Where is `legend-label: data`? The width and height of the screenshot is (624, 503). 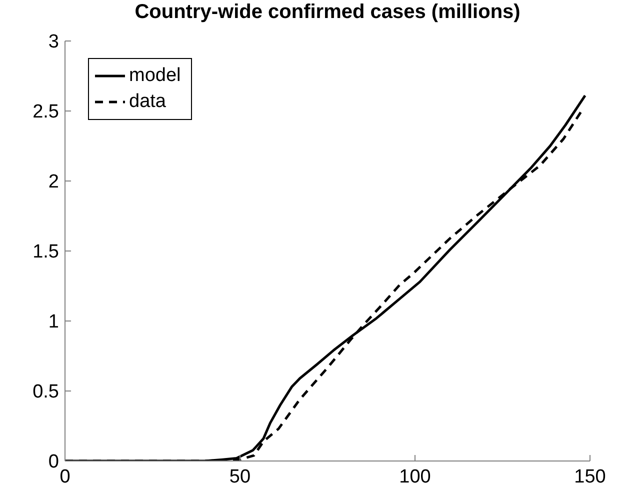
legend-label: data is located at coordinates (147, 102).